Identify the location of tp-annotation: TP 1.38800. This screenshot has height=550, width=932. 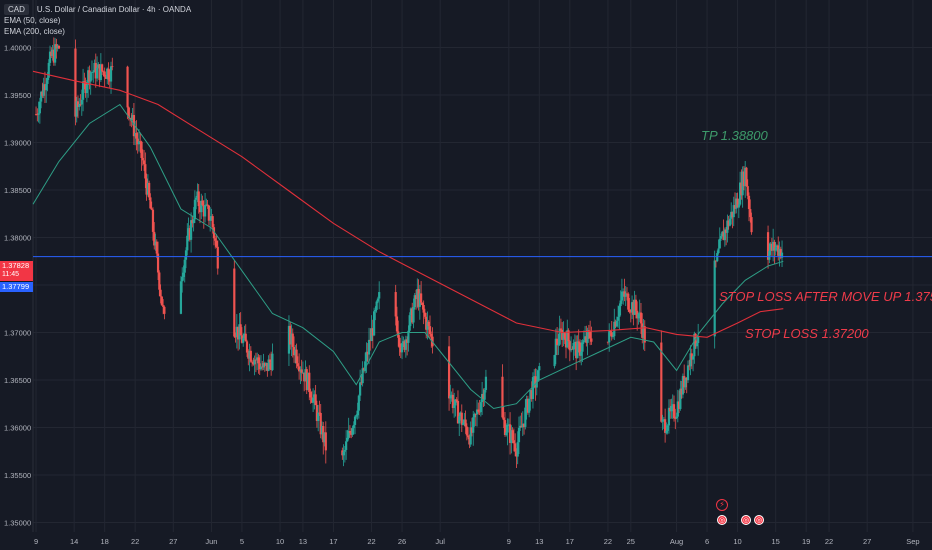
(734, 135).